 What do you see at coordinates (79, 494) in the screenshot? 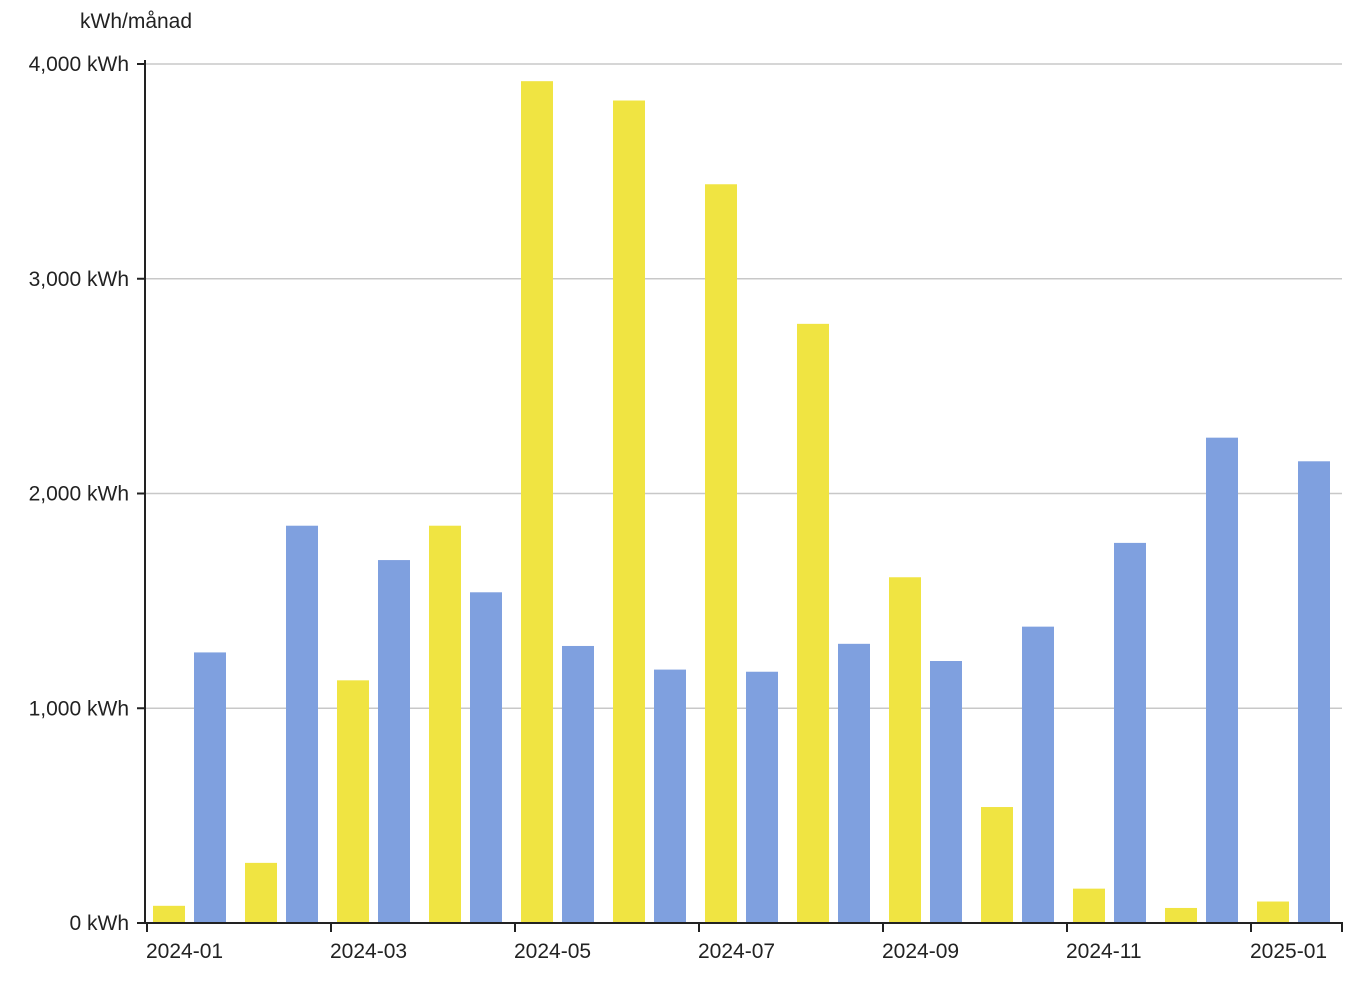
I see `y-tick-label: 2,000 kWh` at bounding box center [79, 494].